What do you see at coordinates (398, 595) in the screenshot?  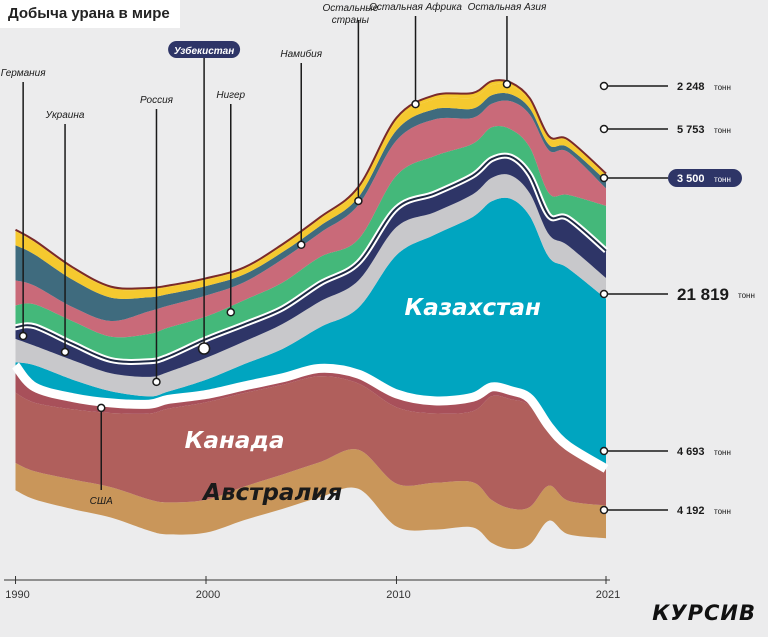 I see `x-tick-label-2: 2010` at bounding box center [398, 595].